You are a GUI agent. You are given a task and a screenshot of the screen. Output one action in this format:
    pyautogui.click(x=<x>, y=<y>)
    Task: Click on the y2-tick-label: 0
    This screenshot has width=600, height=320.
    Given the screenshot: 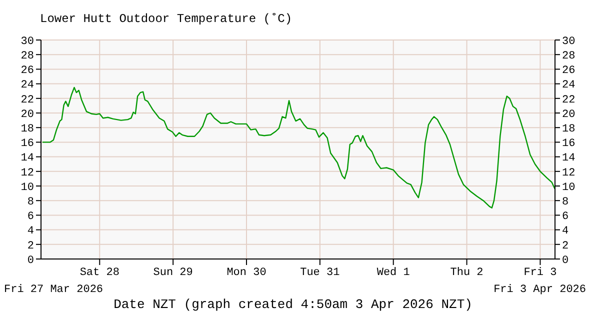 What is the action you would take?
    pyautogui.click(x=565, y=260)
    